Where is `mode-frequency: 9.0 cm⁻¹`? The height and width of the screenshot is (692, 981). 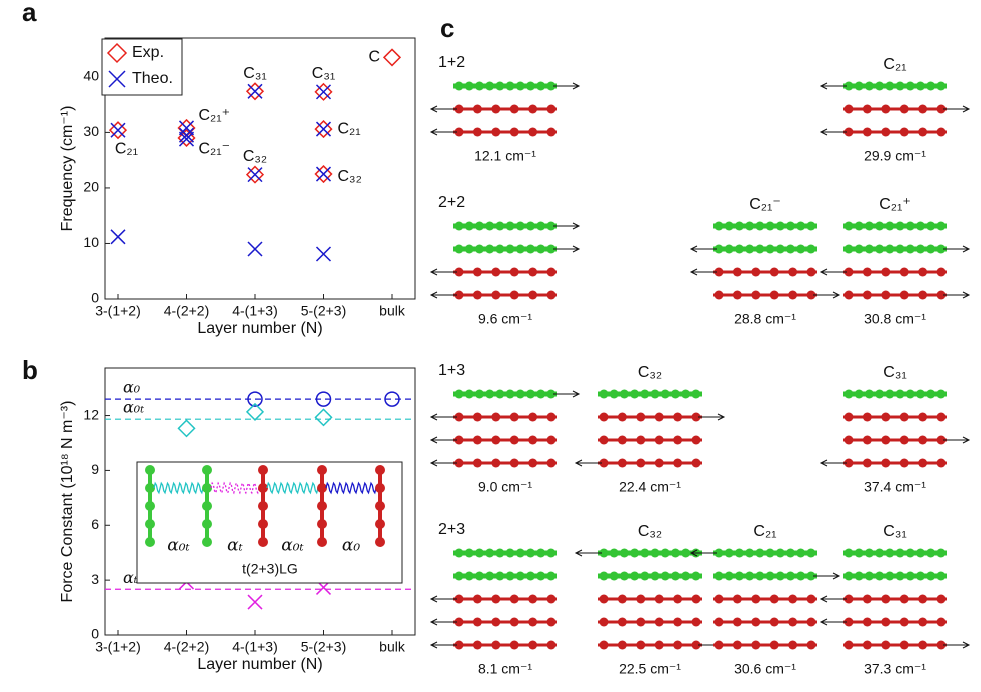 mode-frequency: 9.0 cm⁻¹ is located at coordinates (505, 487).